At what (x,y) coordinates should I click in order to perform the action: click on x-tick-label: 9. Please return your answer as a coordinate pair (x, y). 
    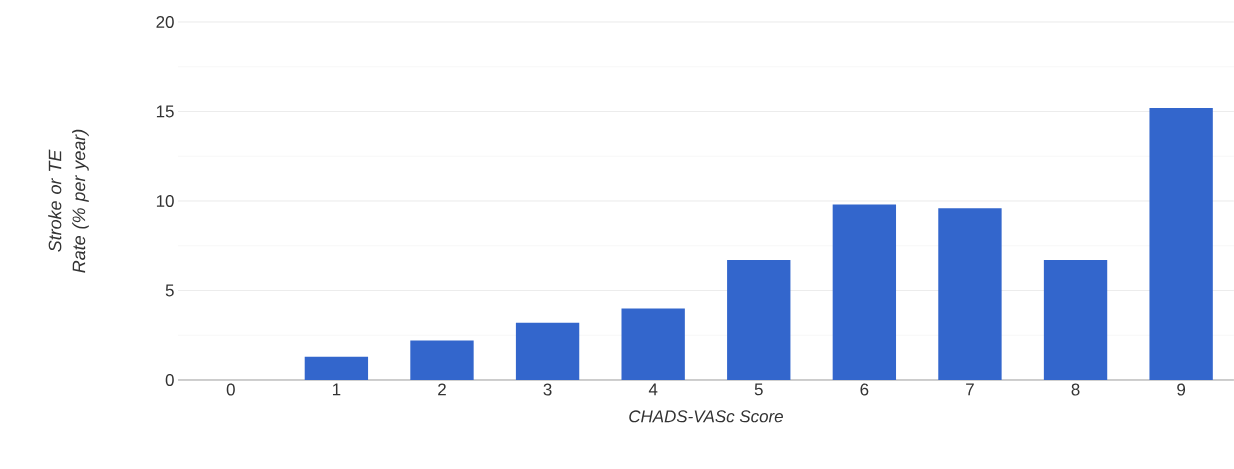
    Looking at the image, I should click on (1181, 389).